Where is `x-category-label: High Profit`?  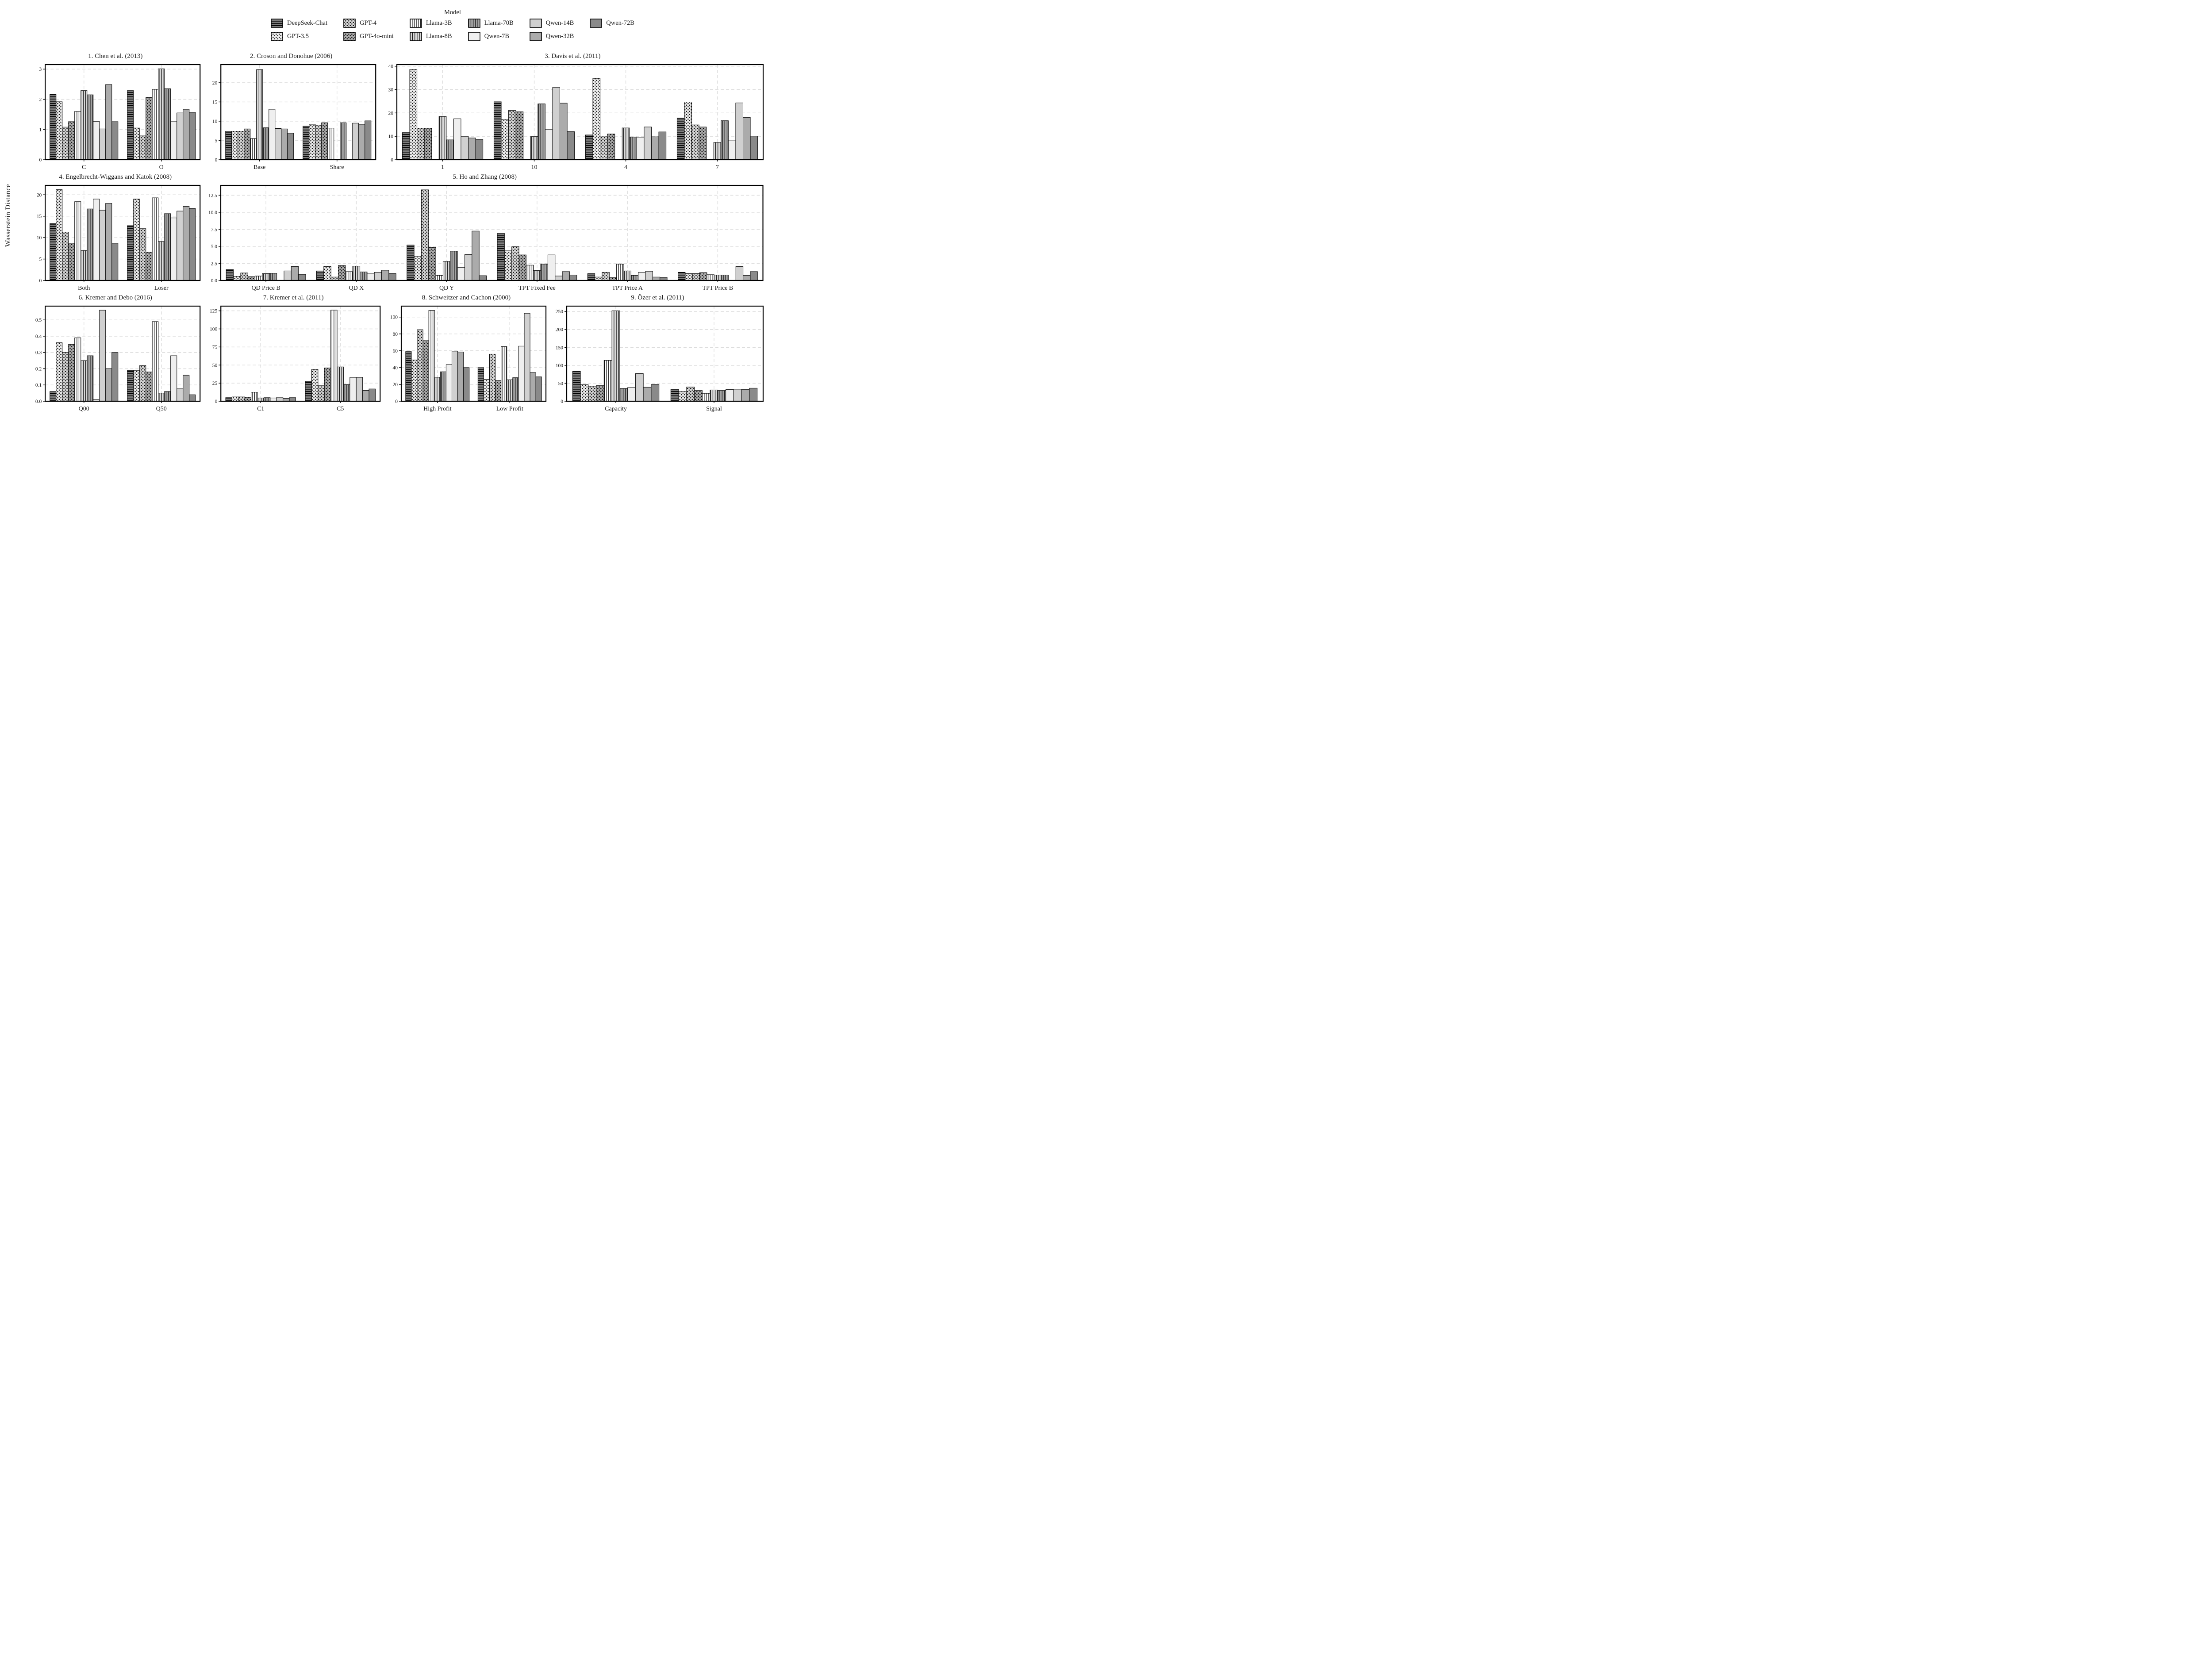
x-category-label: High Profit is located at coordinates (437, 409).